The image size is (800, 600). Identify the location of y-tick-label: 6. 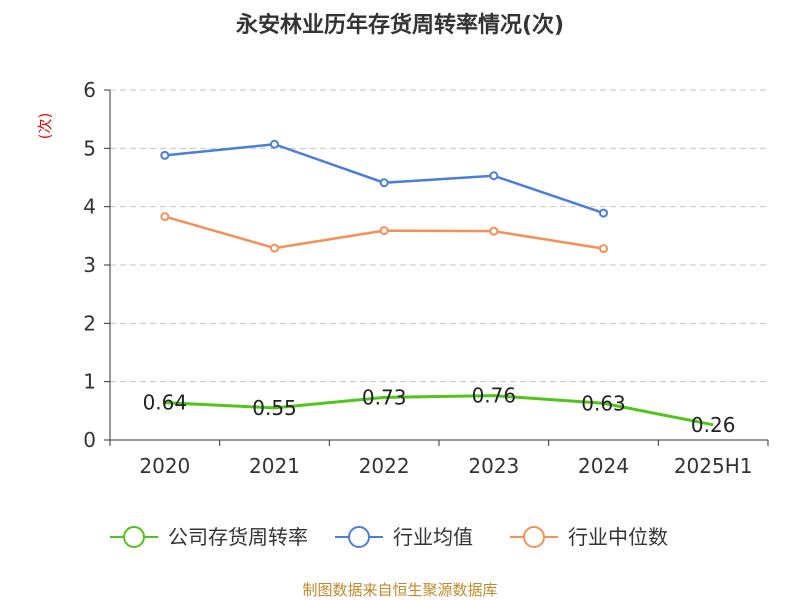
(89, 90).